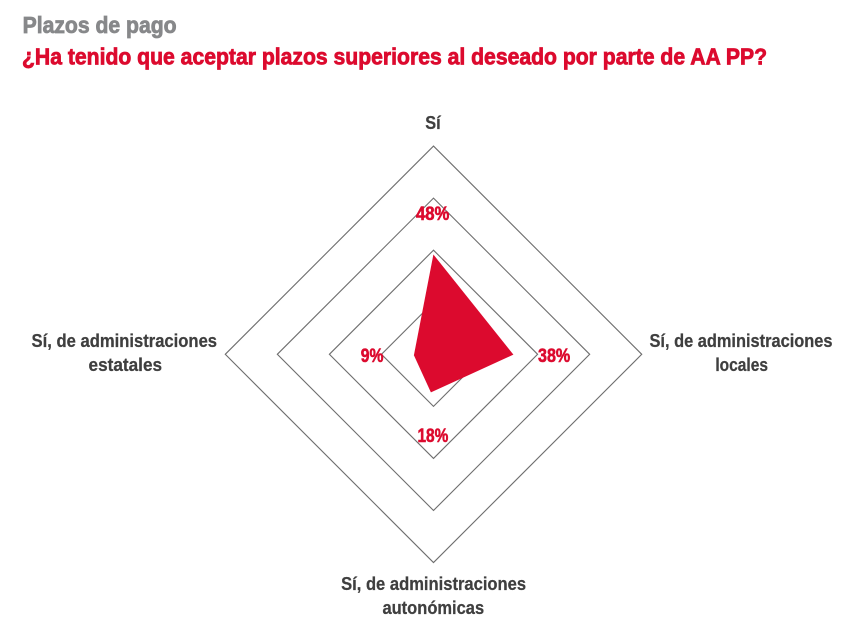 Image resolution: width=867 pixels, height=617 pixels. Describe the element at coordinates (100, 25) in the screenshot. I see `svg-text: Plazos de pago` at that location.